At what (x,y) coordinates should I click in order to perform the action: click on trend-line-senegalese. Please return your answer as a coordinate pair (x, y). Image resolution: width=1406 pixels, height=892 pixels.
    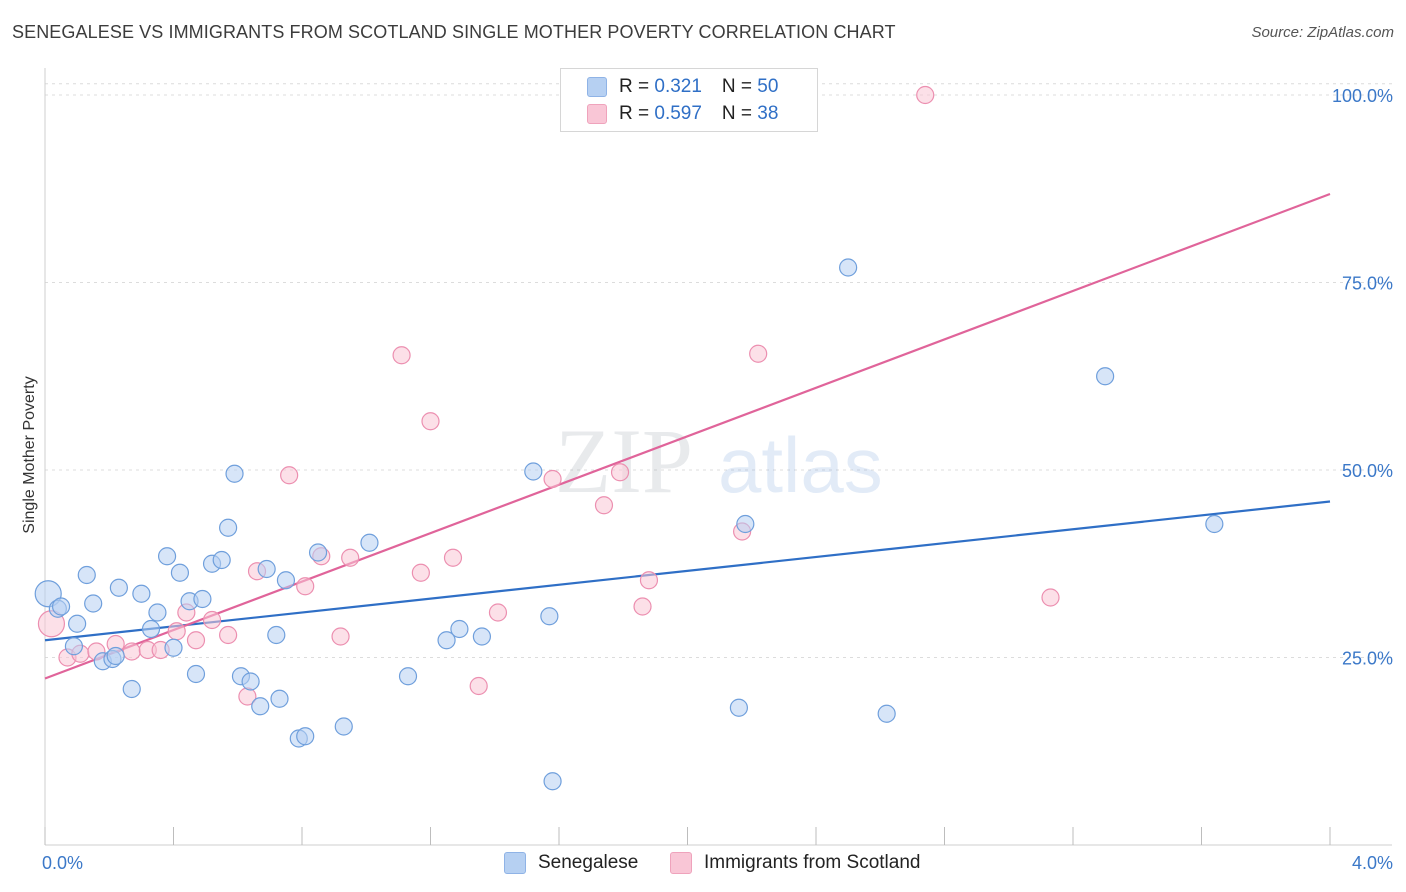
    Looking at the image, I should click on (687, 571).